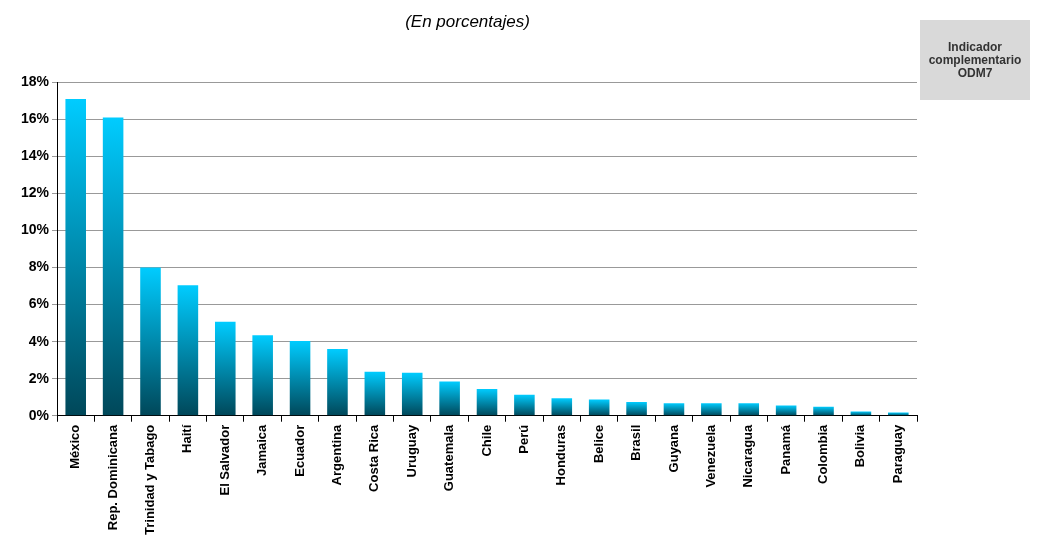 Image resolution: width=1040 pixels, height=546 pixels. Describe the element at coordinates (486, 440) in the screenshot. I see `x-tick-label: Chile` at that location.